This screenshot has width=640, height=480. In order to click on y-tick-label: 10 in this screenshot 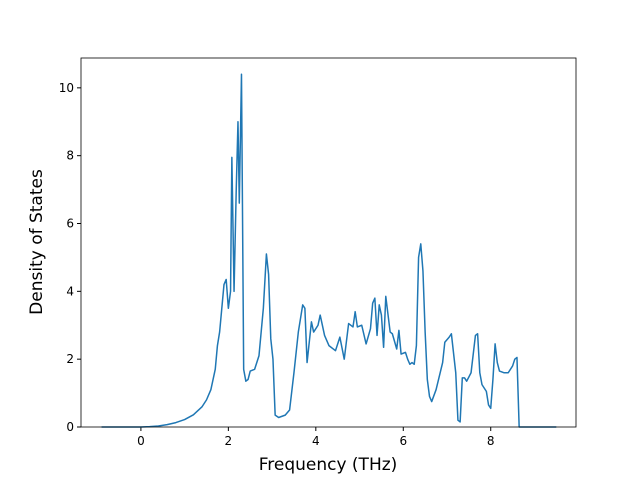, I will do `click(66, 88)`.